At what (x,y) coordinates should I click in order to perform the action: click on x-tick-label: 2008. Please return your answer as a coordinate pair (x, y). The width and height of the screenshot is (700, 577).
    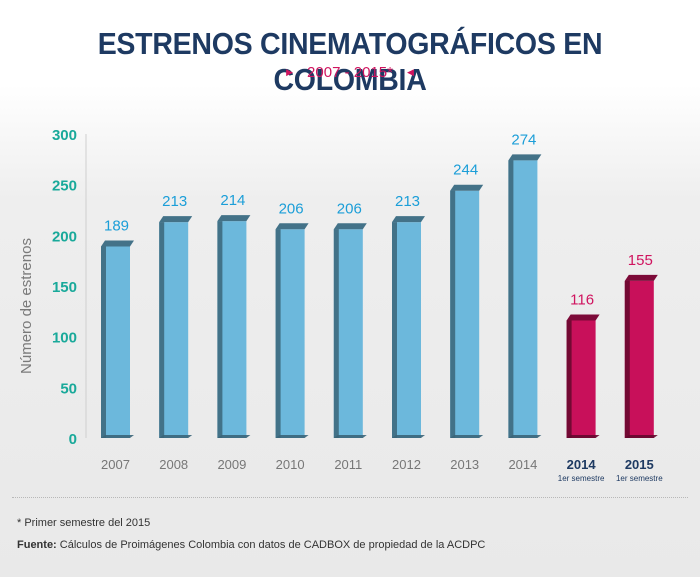
    Looking at the image, I should click on (173, 464).